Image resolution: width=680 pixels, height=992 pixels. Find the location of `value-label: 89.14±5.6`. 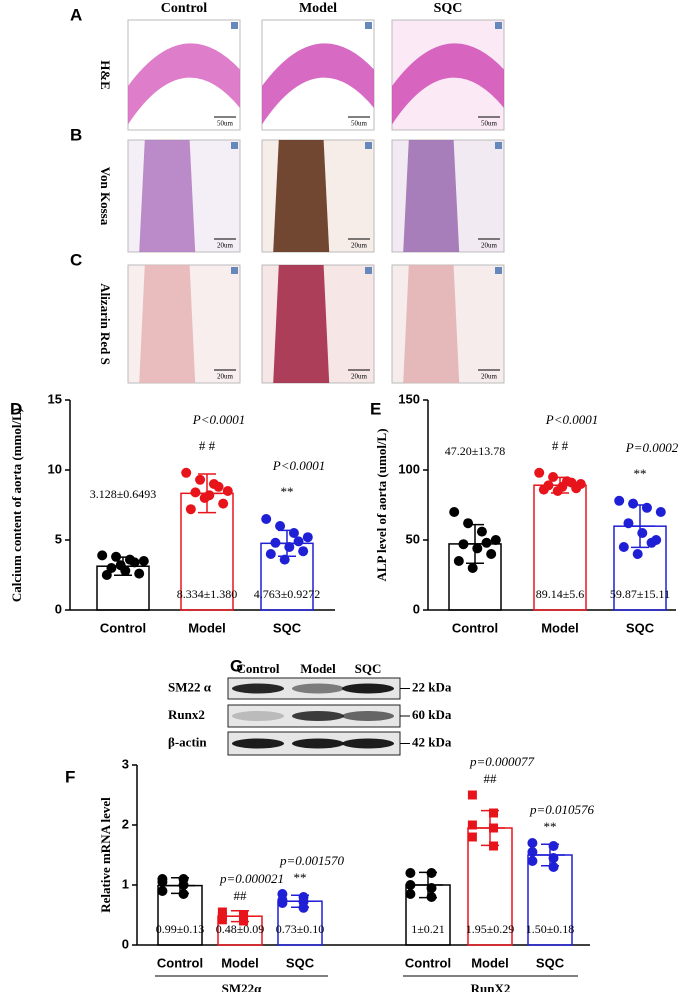

value-label: 89.14±5.6 is located at coordinates (560, 594).